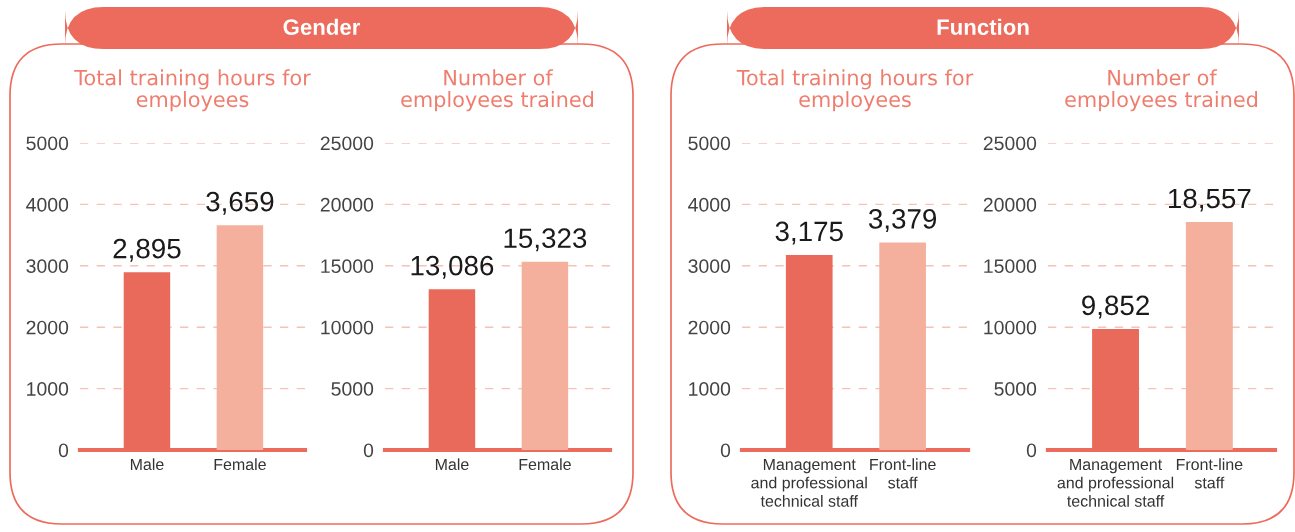 This screenshot has width=1295, height=532. Describe the element at coordinates (1209, 200) in the screenshot. I see `data-label: 18,557` at that location.